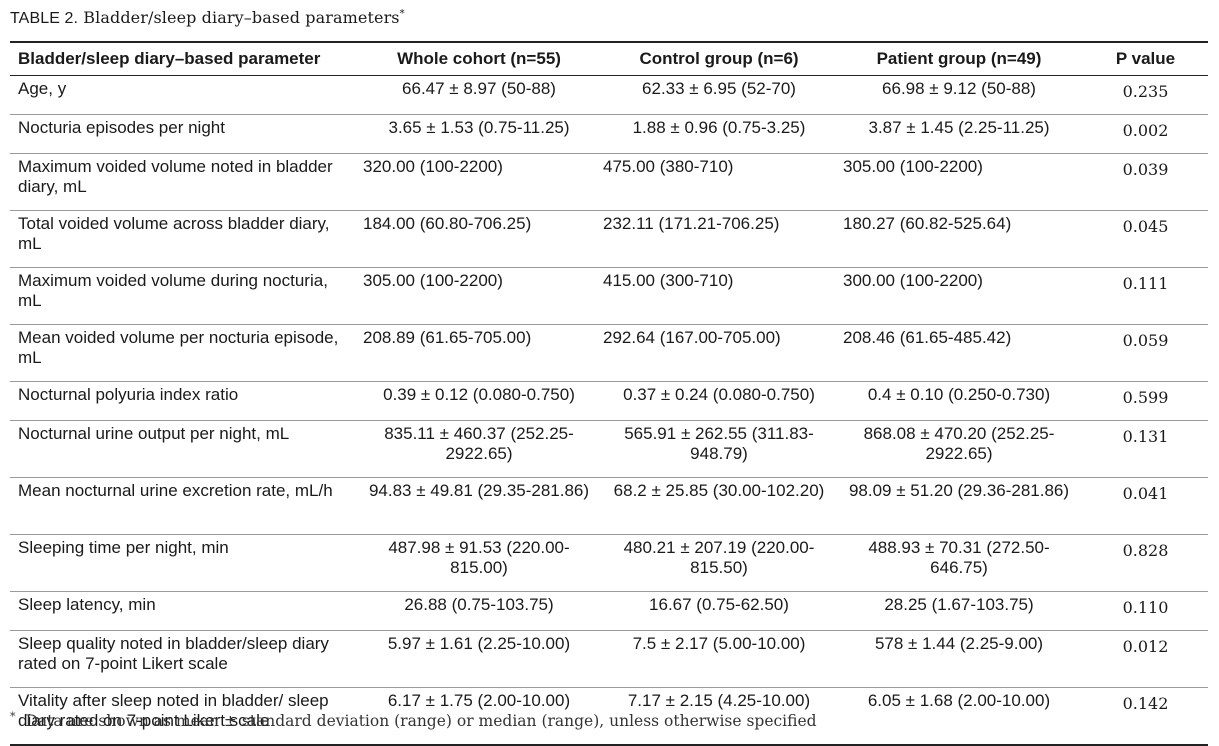  I want to click on cell-p-value: 0.002, so click(1145, 130).